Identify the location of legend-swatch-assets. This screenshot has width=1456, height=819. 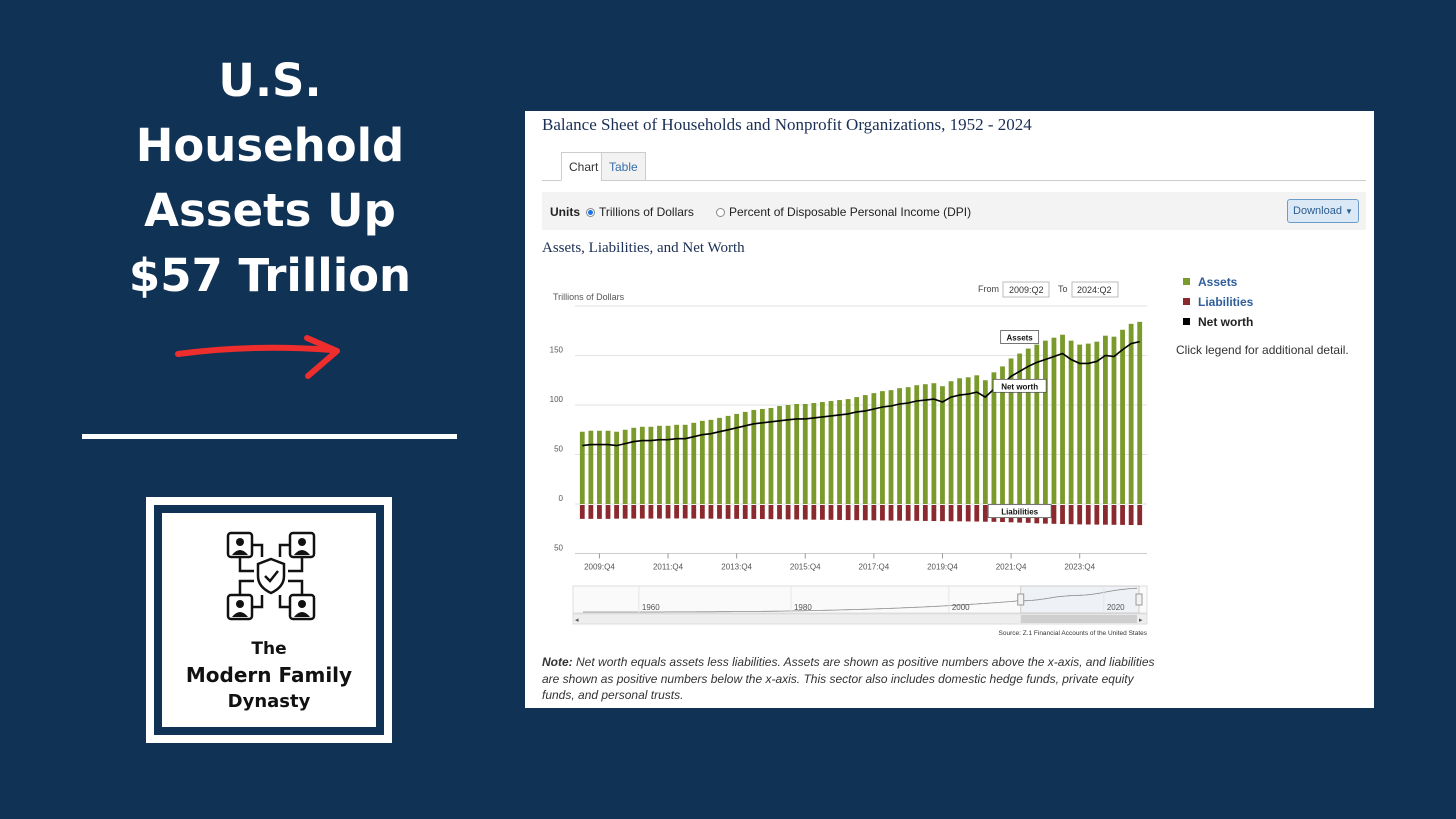
(1186, 281).